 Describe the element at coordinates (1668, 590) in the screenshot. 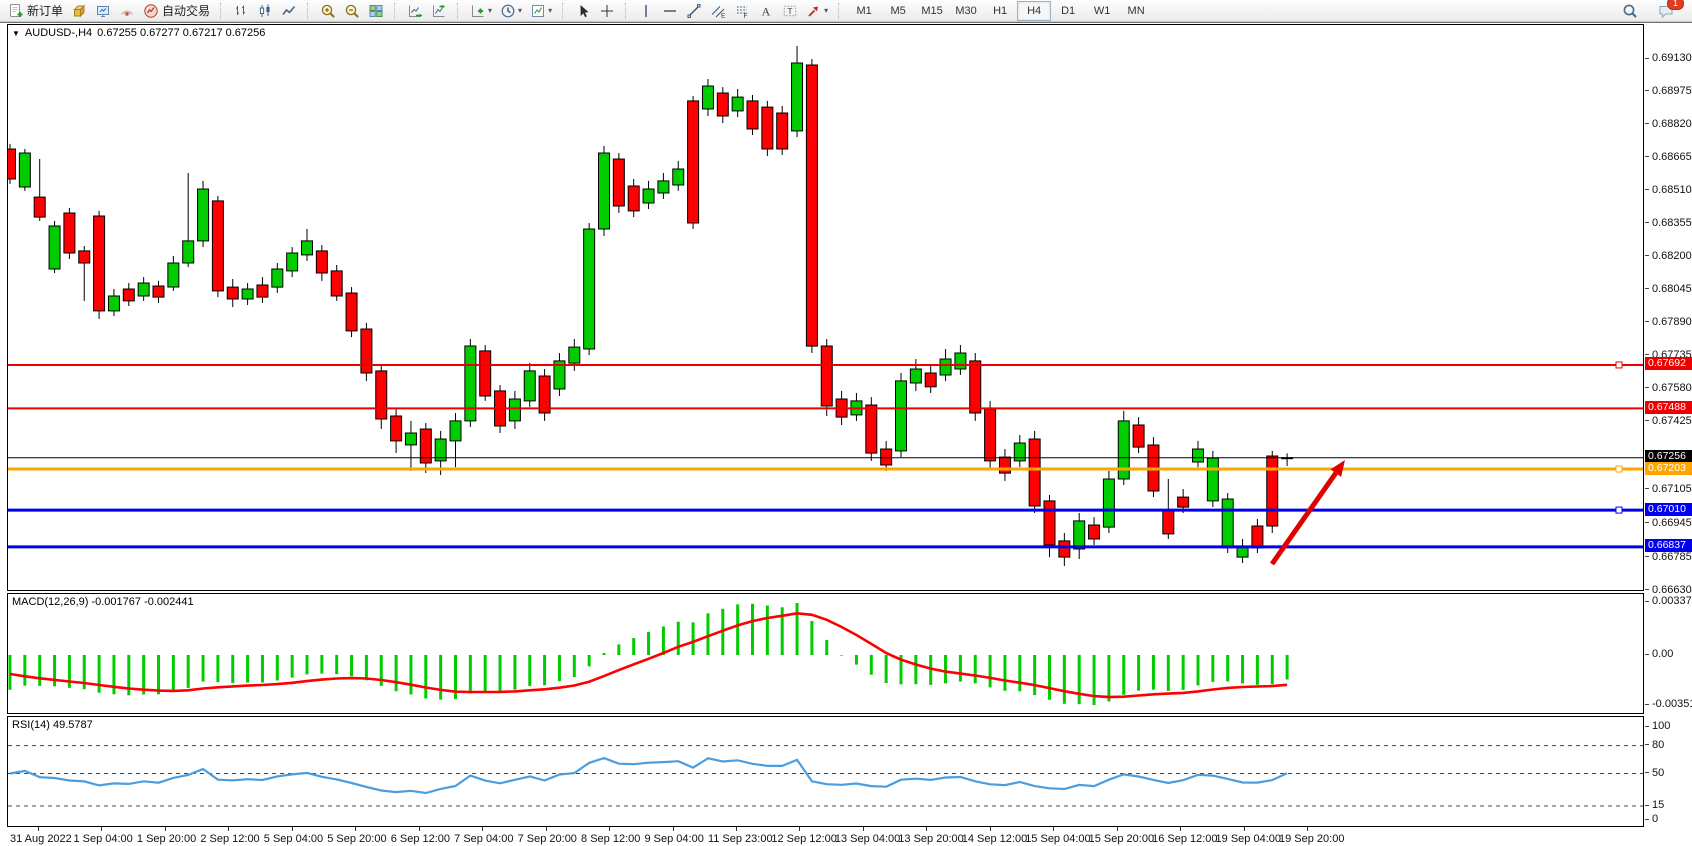

I see `price-axis-tick: 0.66630` at that location.